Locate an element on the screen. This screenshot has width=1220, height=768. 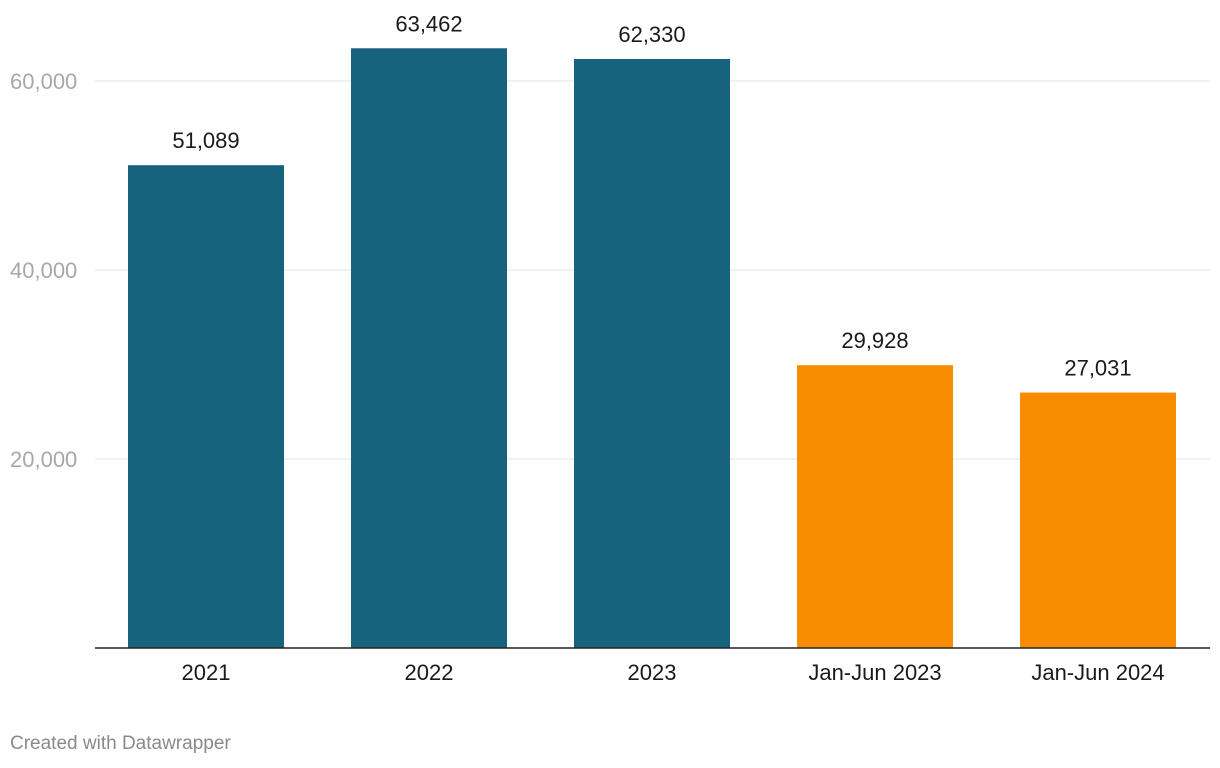
x-tick-label: 2022 is located at coordinates (429, 672).